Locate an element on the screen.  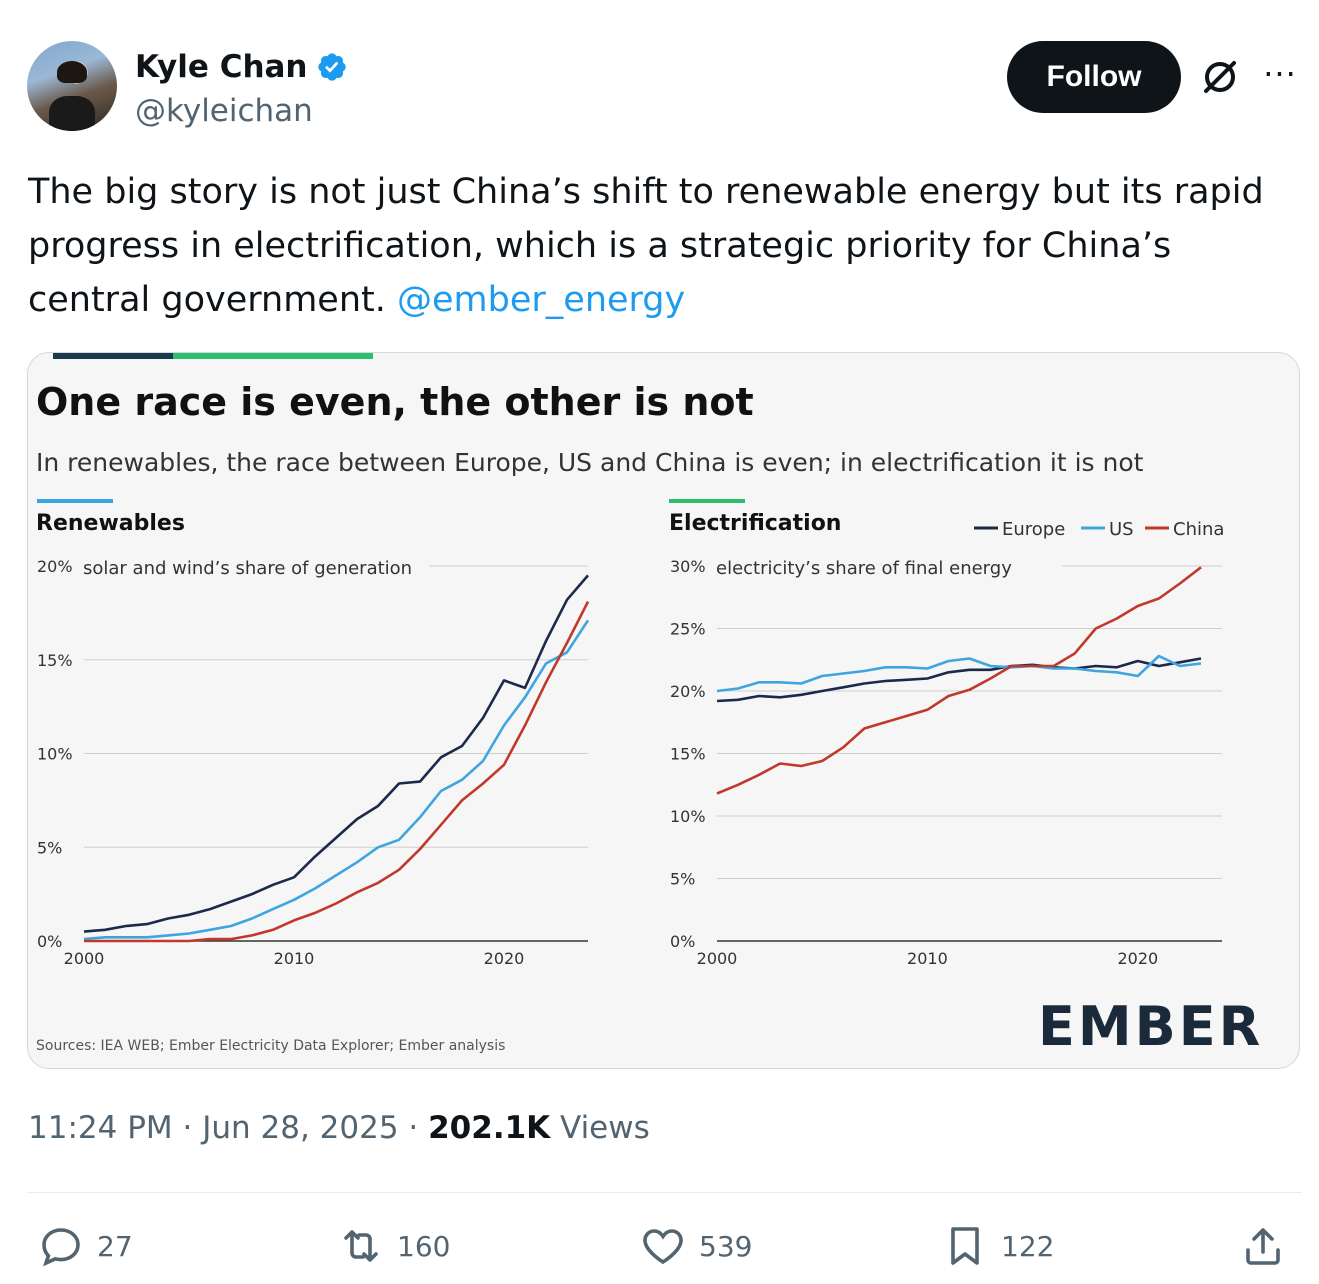
bookmark-icon is located at coordinates (965, 1246).